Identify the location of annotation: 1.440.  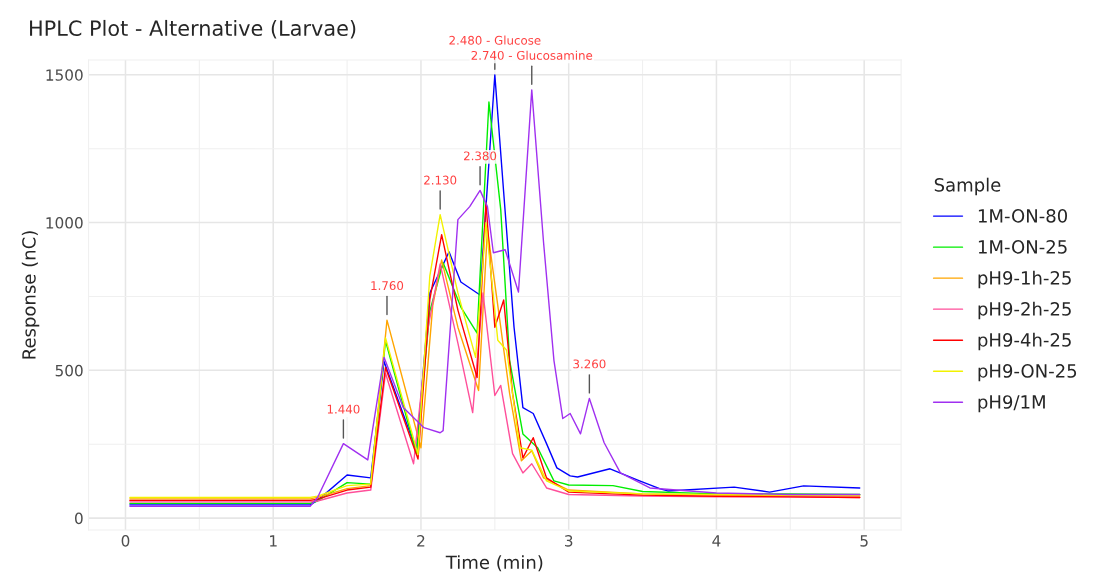
(343, 409).